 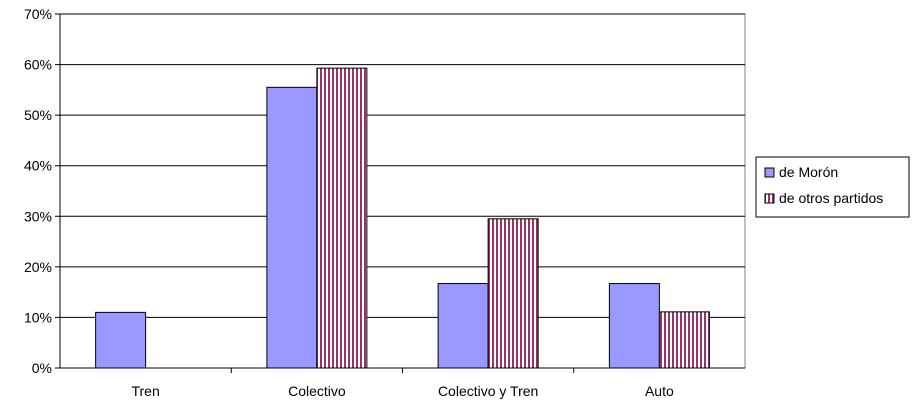 I want to click on legend-label: de Morón, so click(x=808, y=172).